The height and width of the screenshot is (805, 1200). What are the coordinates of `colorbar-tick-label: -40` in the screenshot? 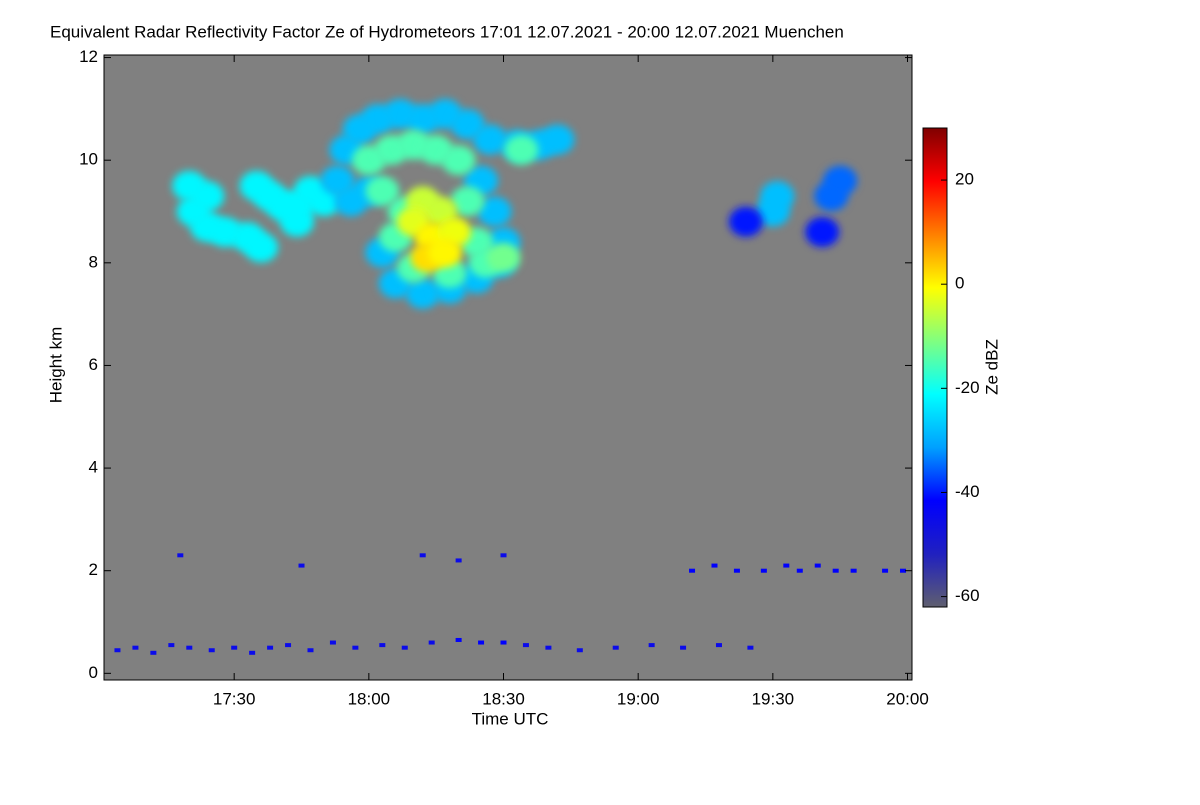 It's located at (967, 491).